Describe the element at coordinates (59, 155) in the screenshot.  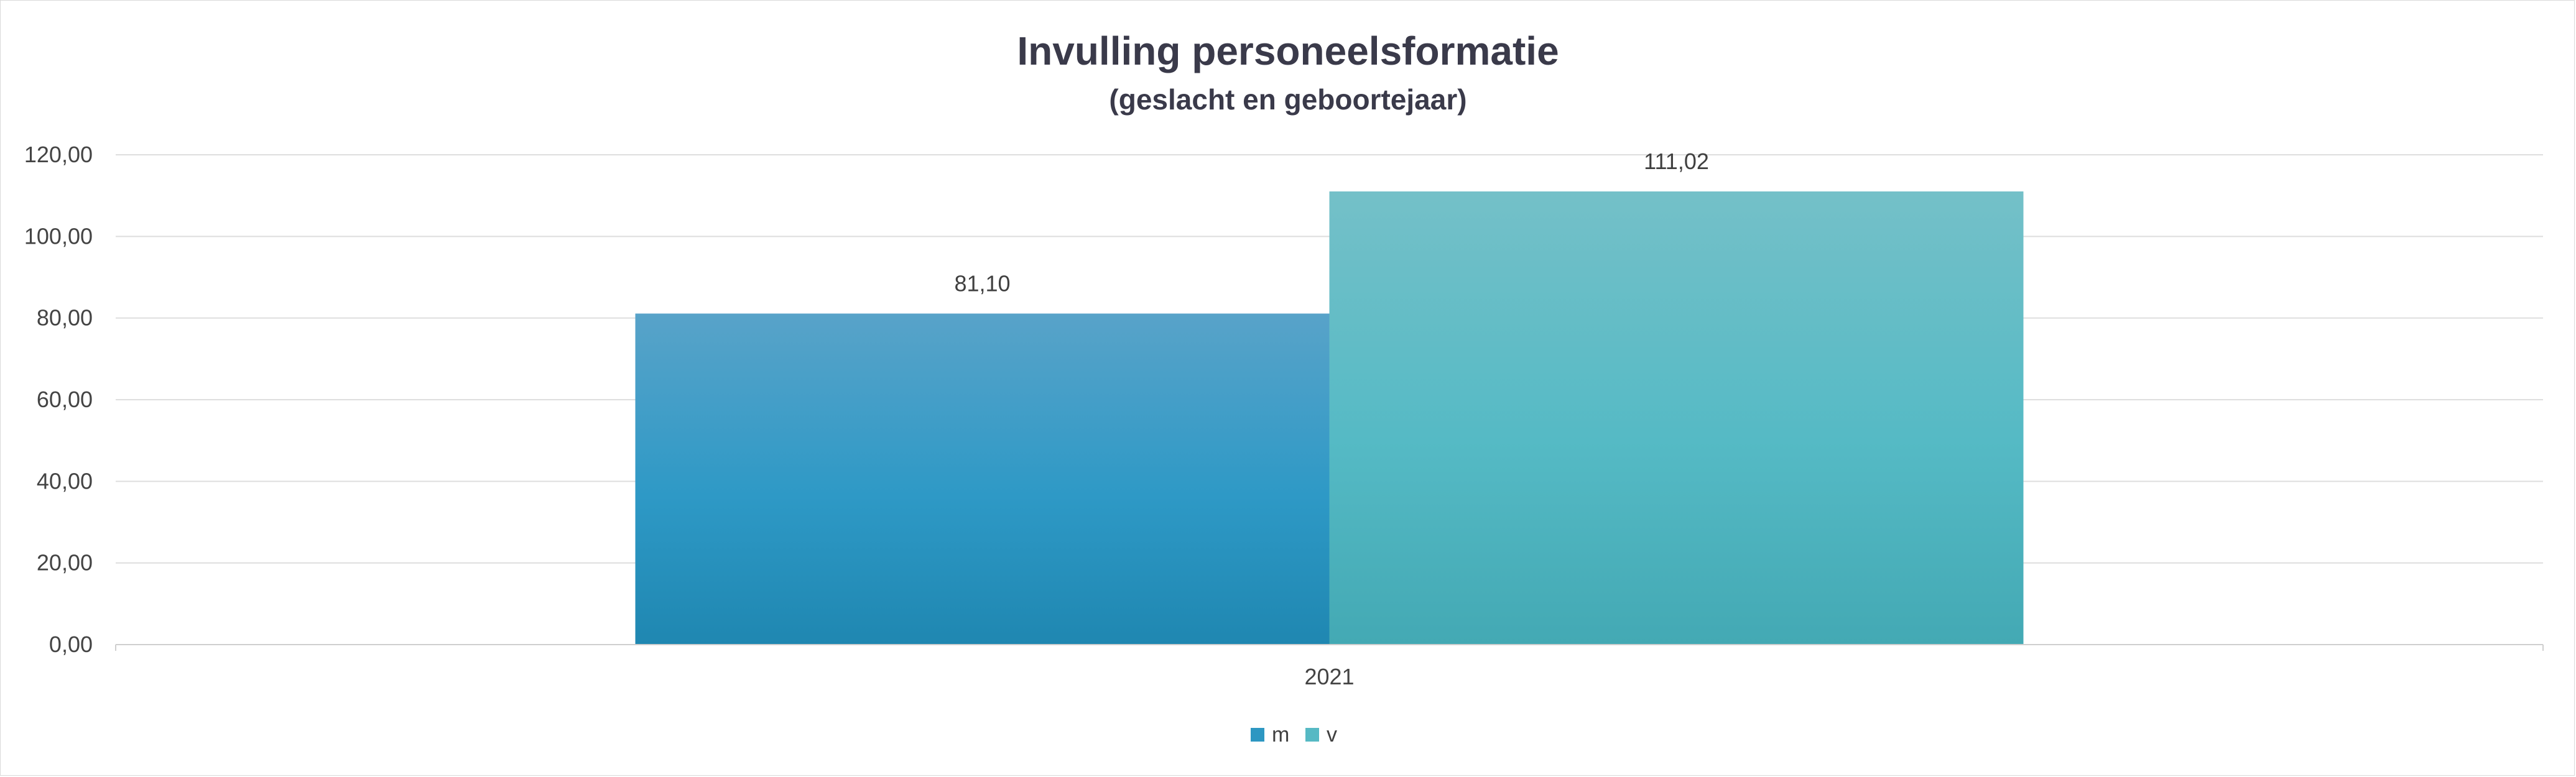
I see `y-tick-label: 120,00` at that location.